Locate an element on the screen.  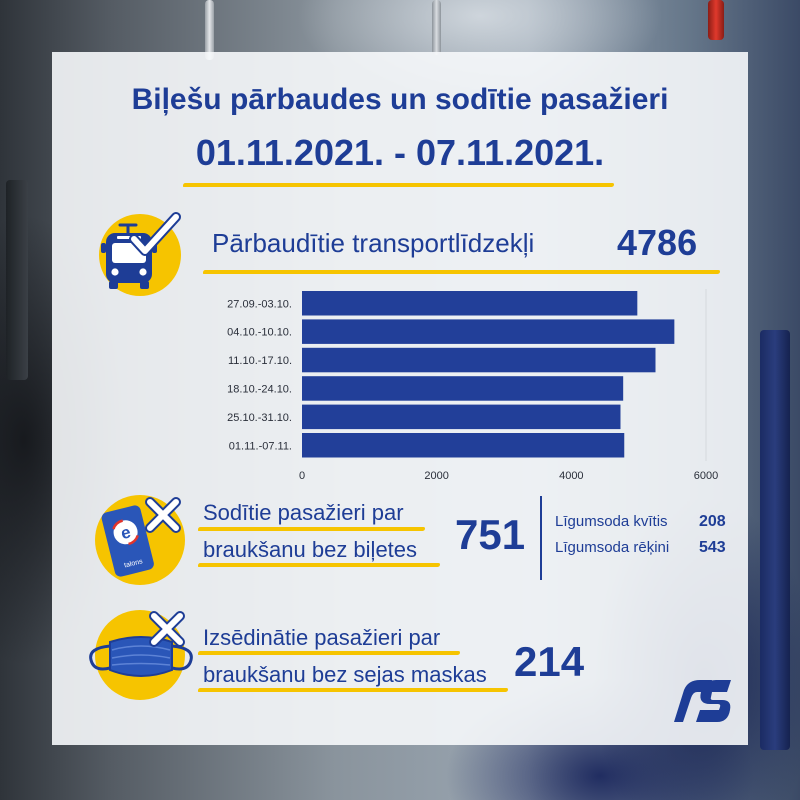
title-underline is located at coordinates (398, 185).